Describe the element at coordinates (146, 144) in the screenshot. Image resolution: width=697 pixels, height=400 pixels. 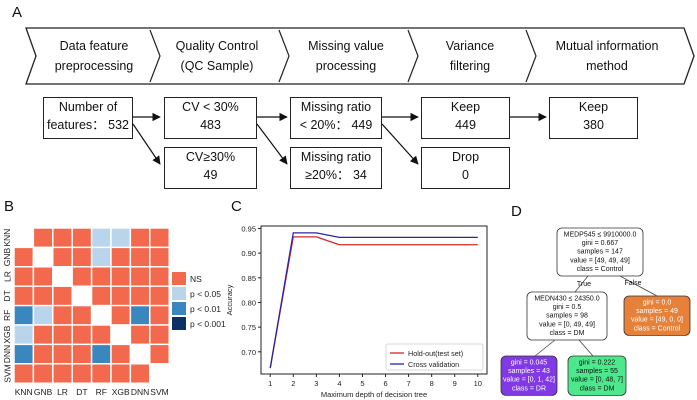
I see `flow-arrow` at that location.